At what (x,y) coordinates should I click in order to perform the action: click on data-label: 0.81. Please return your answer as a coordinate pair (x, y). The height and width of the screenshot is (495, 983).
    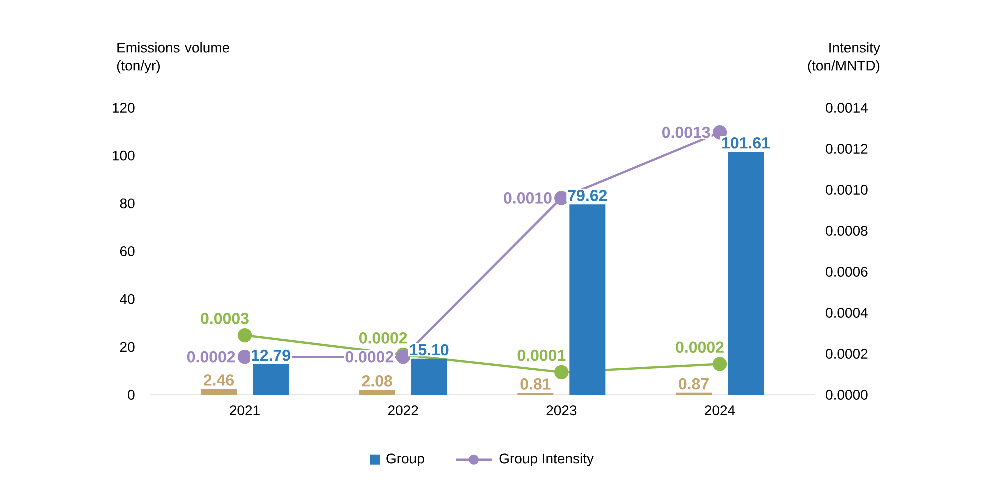
    Looking at the image, I should click on (535, 384).